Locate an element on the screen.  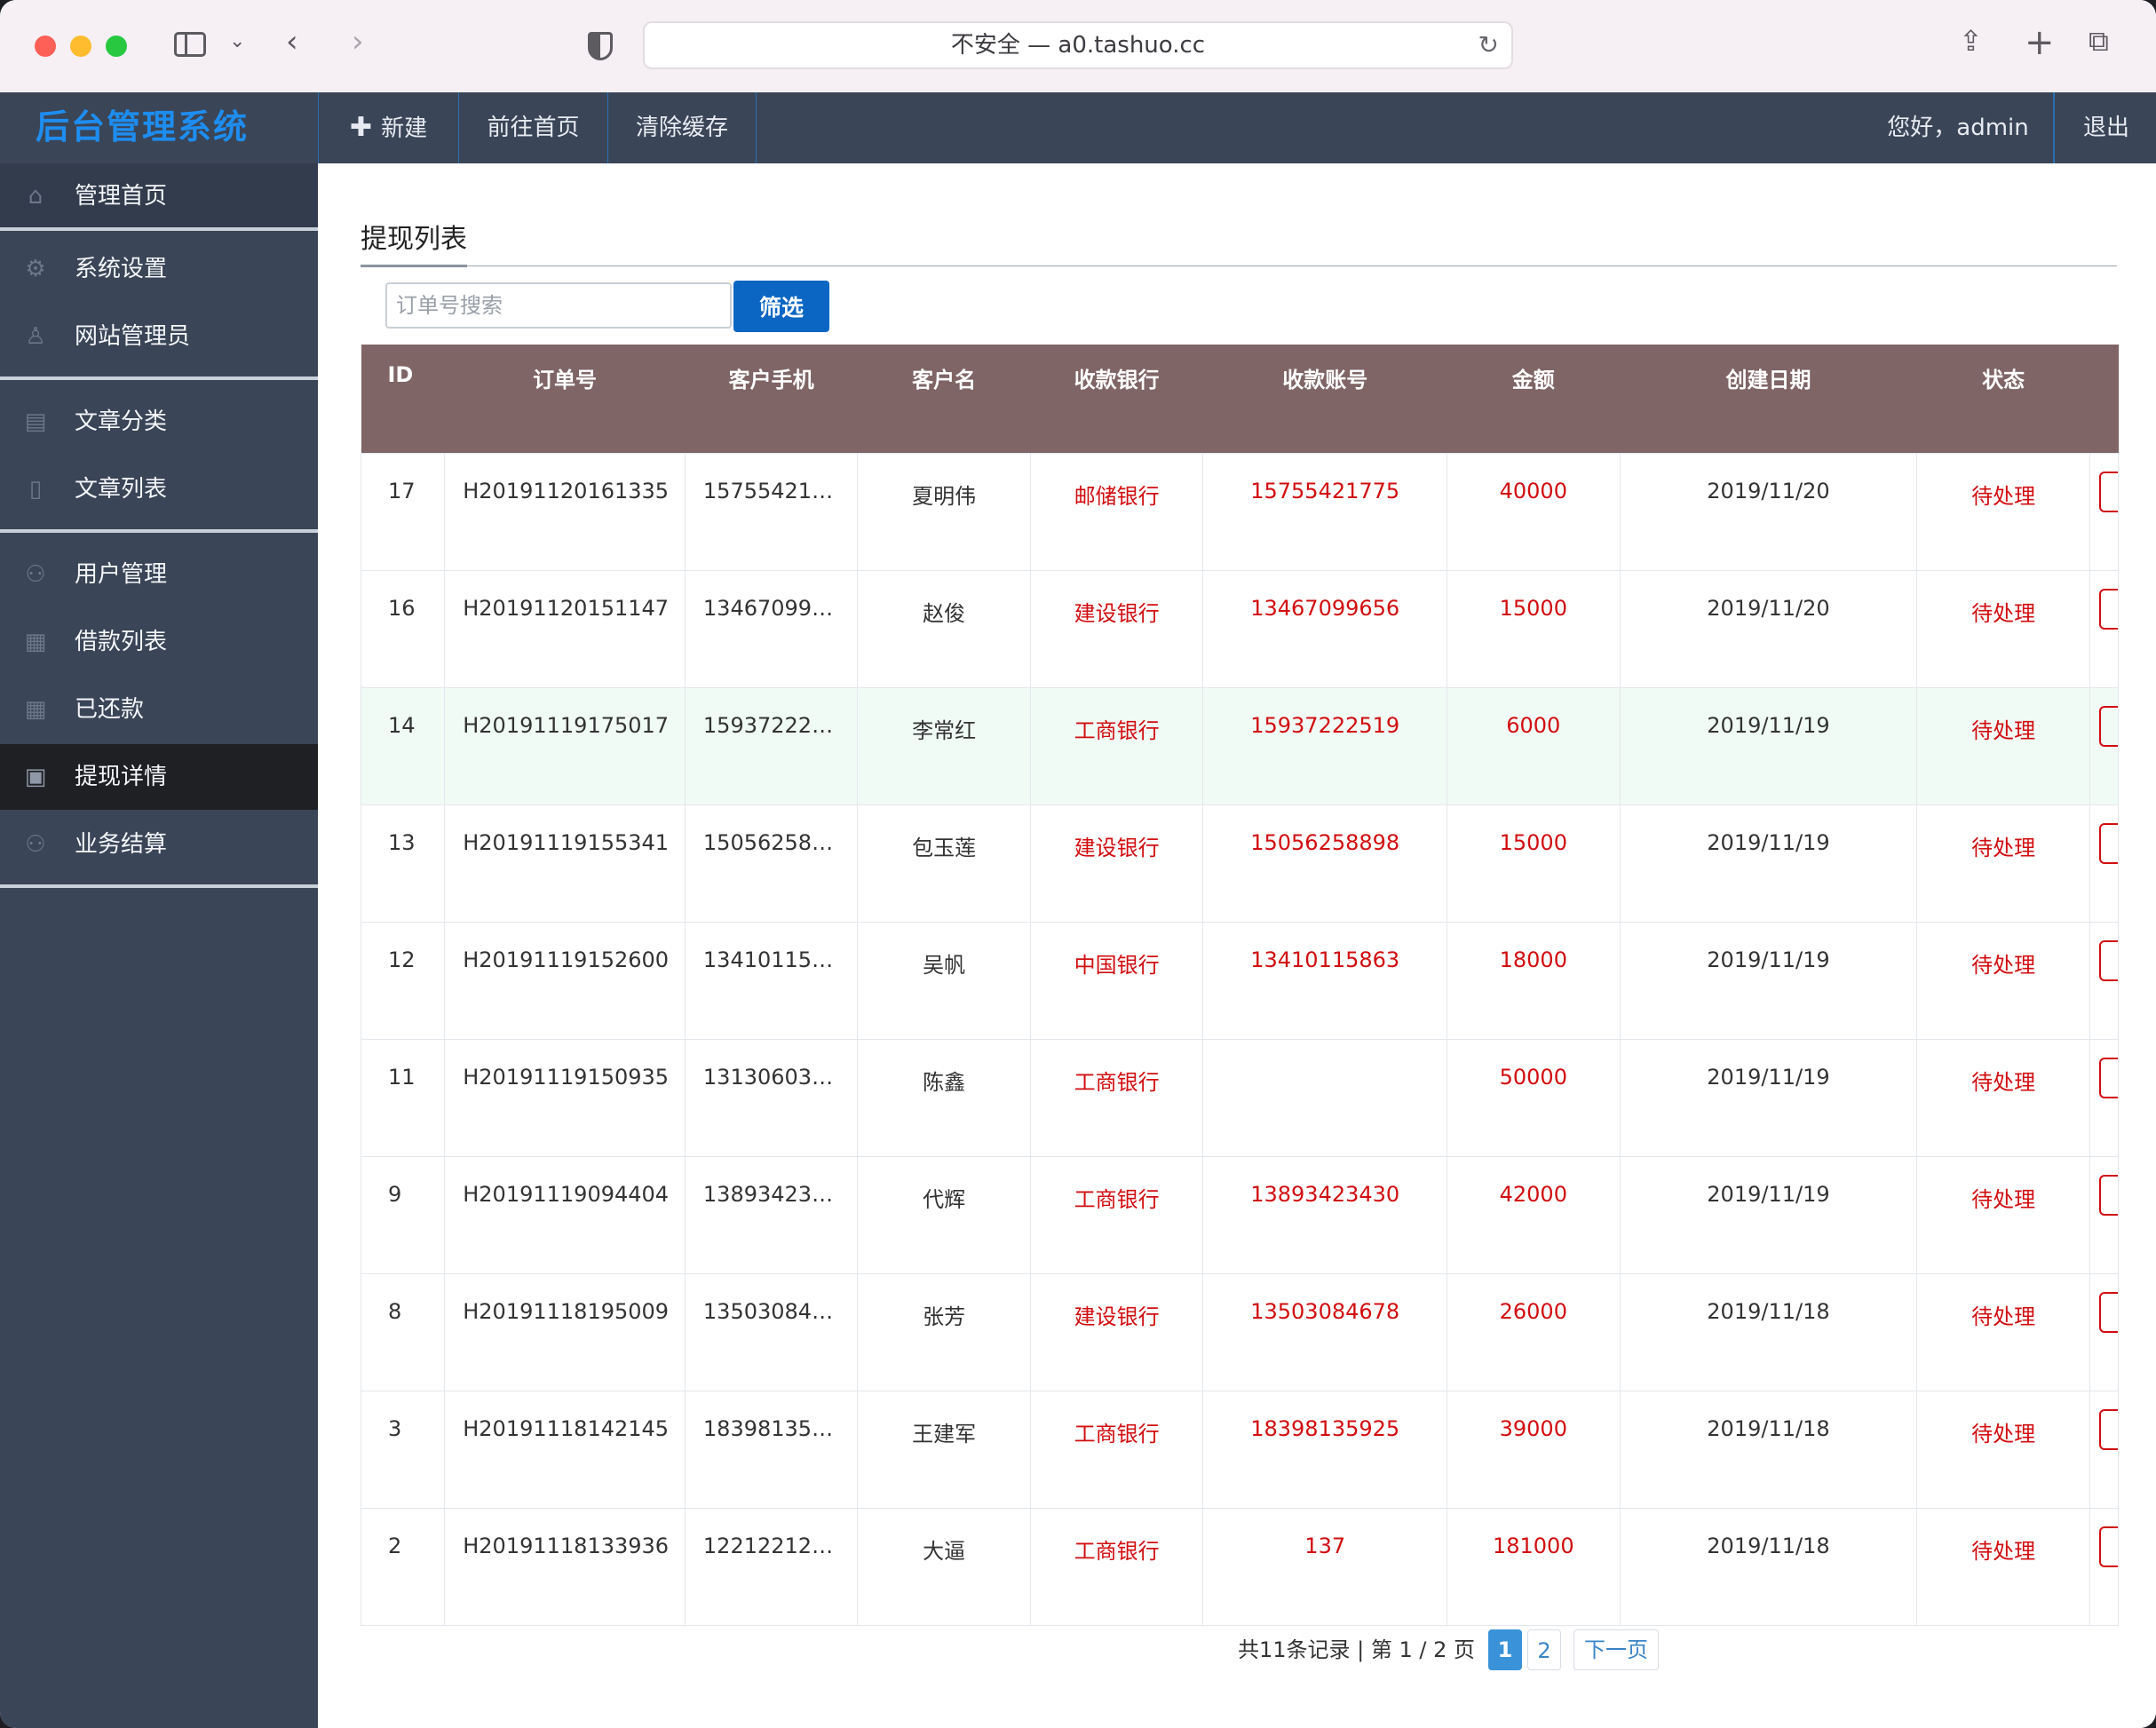
brand-title: 后台管理系统 is located at coordinates (143, 127).